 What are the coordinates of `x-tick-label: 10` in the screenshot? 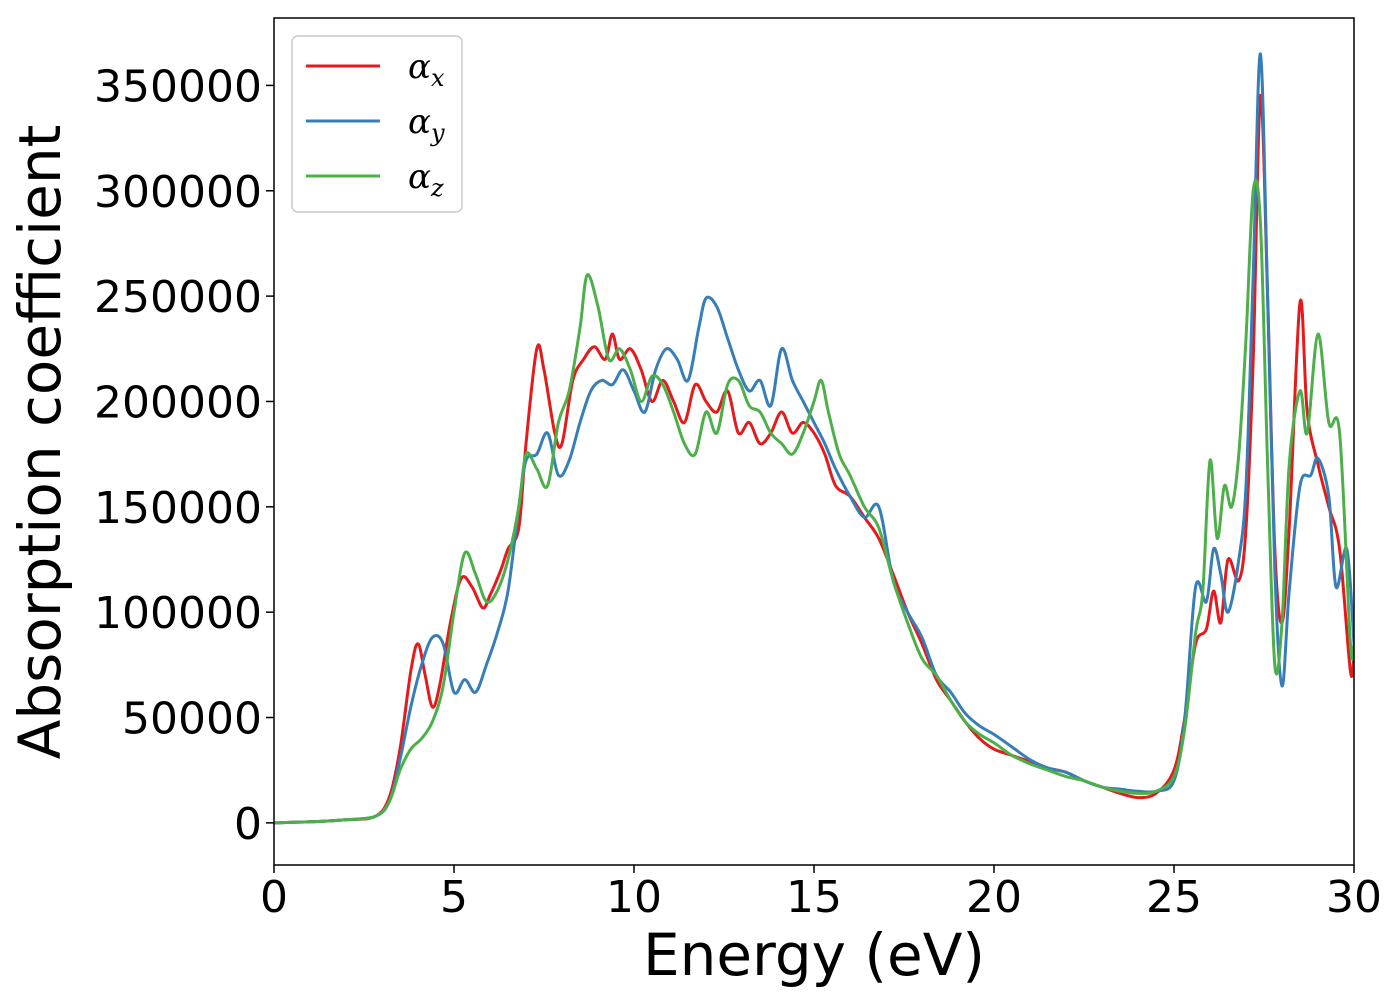 It's located at (634, 897).